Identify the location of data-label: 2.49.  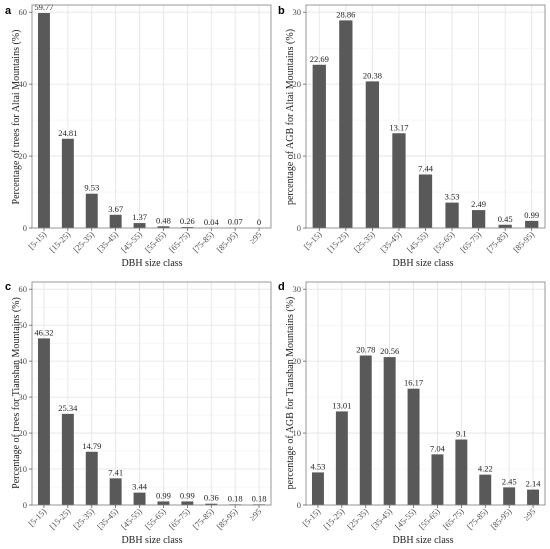
(478, 204).